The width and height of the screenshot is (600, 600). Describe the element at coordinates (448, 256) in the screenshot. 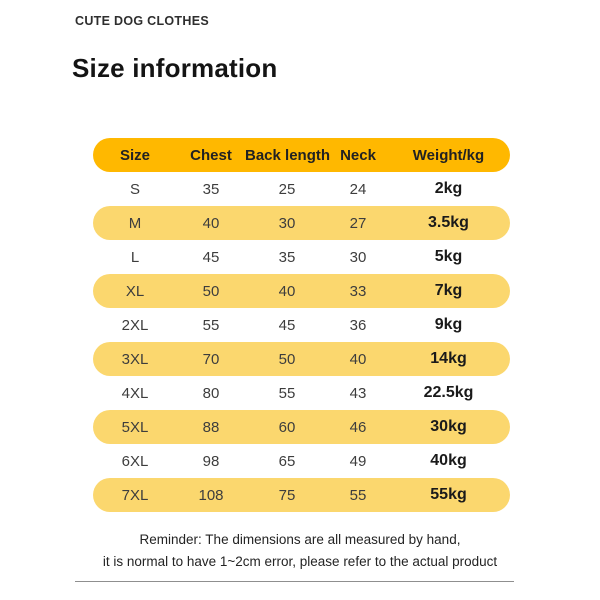

I see `cell-weight: 5kg` at that location.